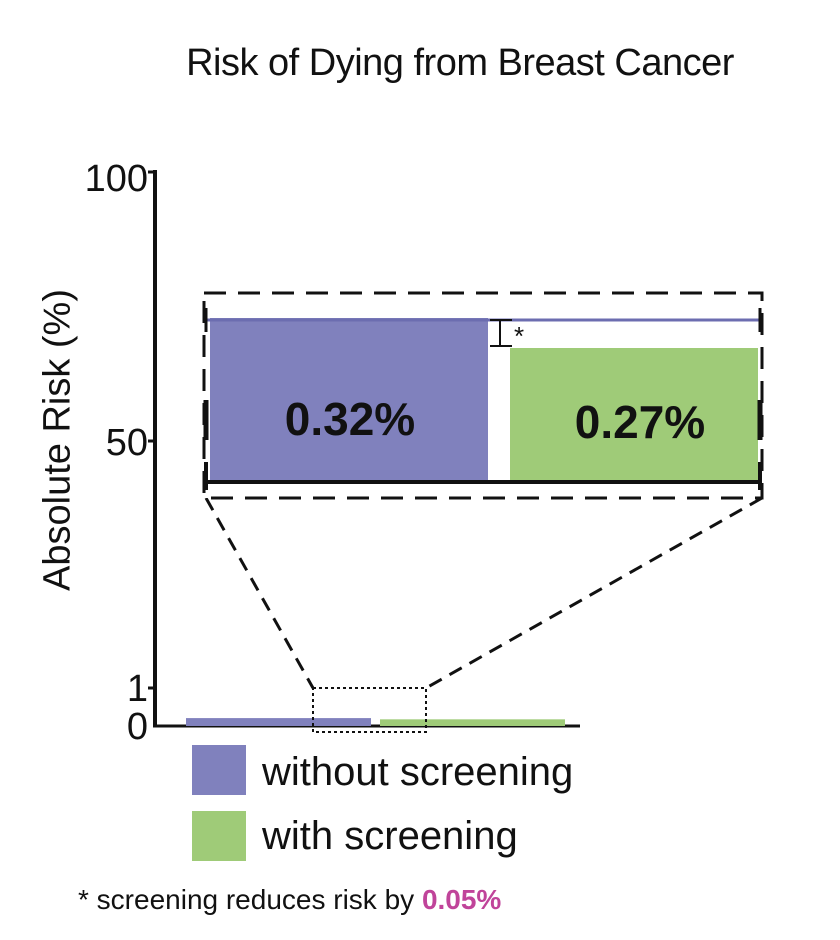  I want to click on bar-with-screening, so click(472, 722).